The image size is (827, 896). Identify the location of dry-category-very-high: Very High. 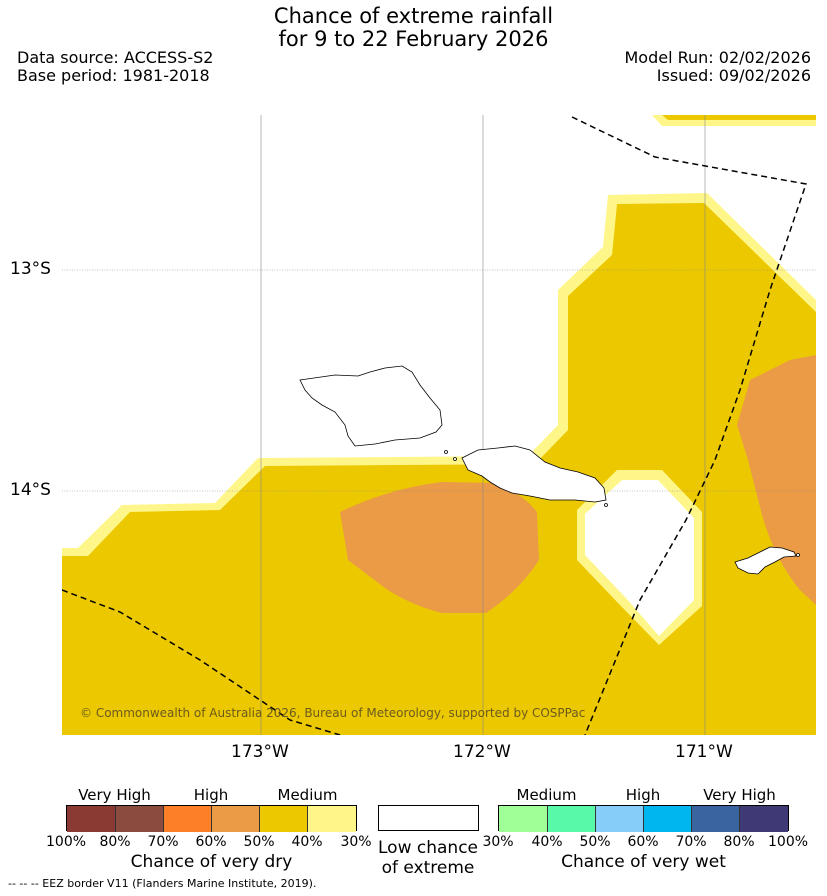
(114, 795).